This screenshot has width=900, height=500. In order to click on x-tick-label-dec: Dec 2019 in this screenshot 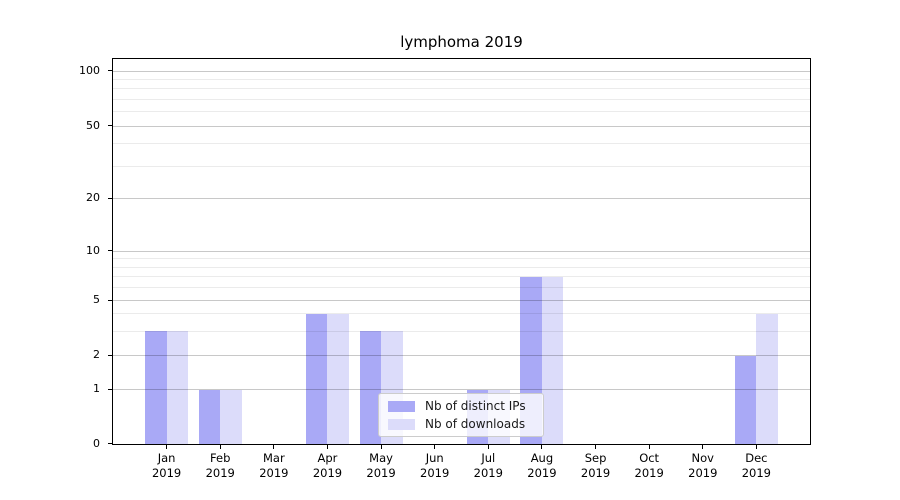, I will do `click(756, 466)`.